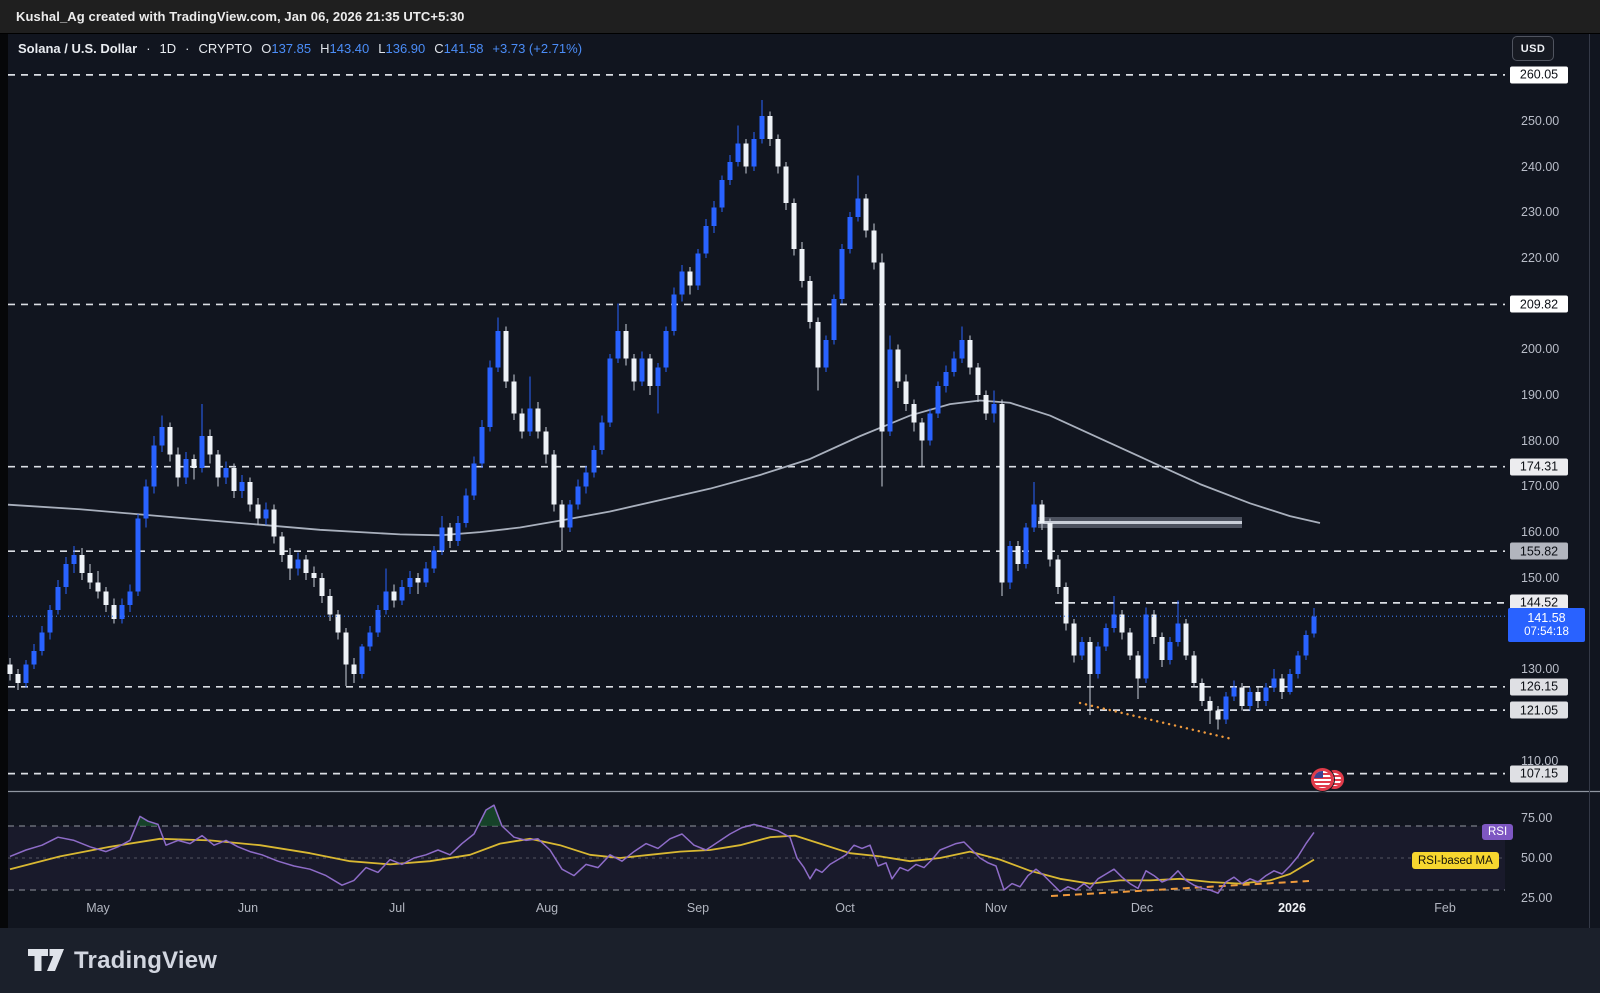 Image resolution: width=1600 pixels, height=993 pixels. What do you see at coordinates (1539, 687) in the screenshot?
I see `level-price-badge: 126.15` at bounding box center [1539, 687].